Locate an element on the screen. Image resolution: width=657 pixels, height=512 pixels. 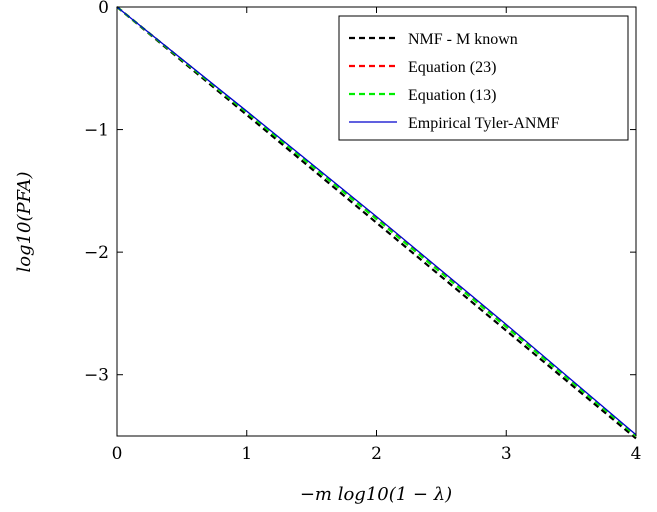
x-tick-label: 2 is located at coordinates (376, 454).